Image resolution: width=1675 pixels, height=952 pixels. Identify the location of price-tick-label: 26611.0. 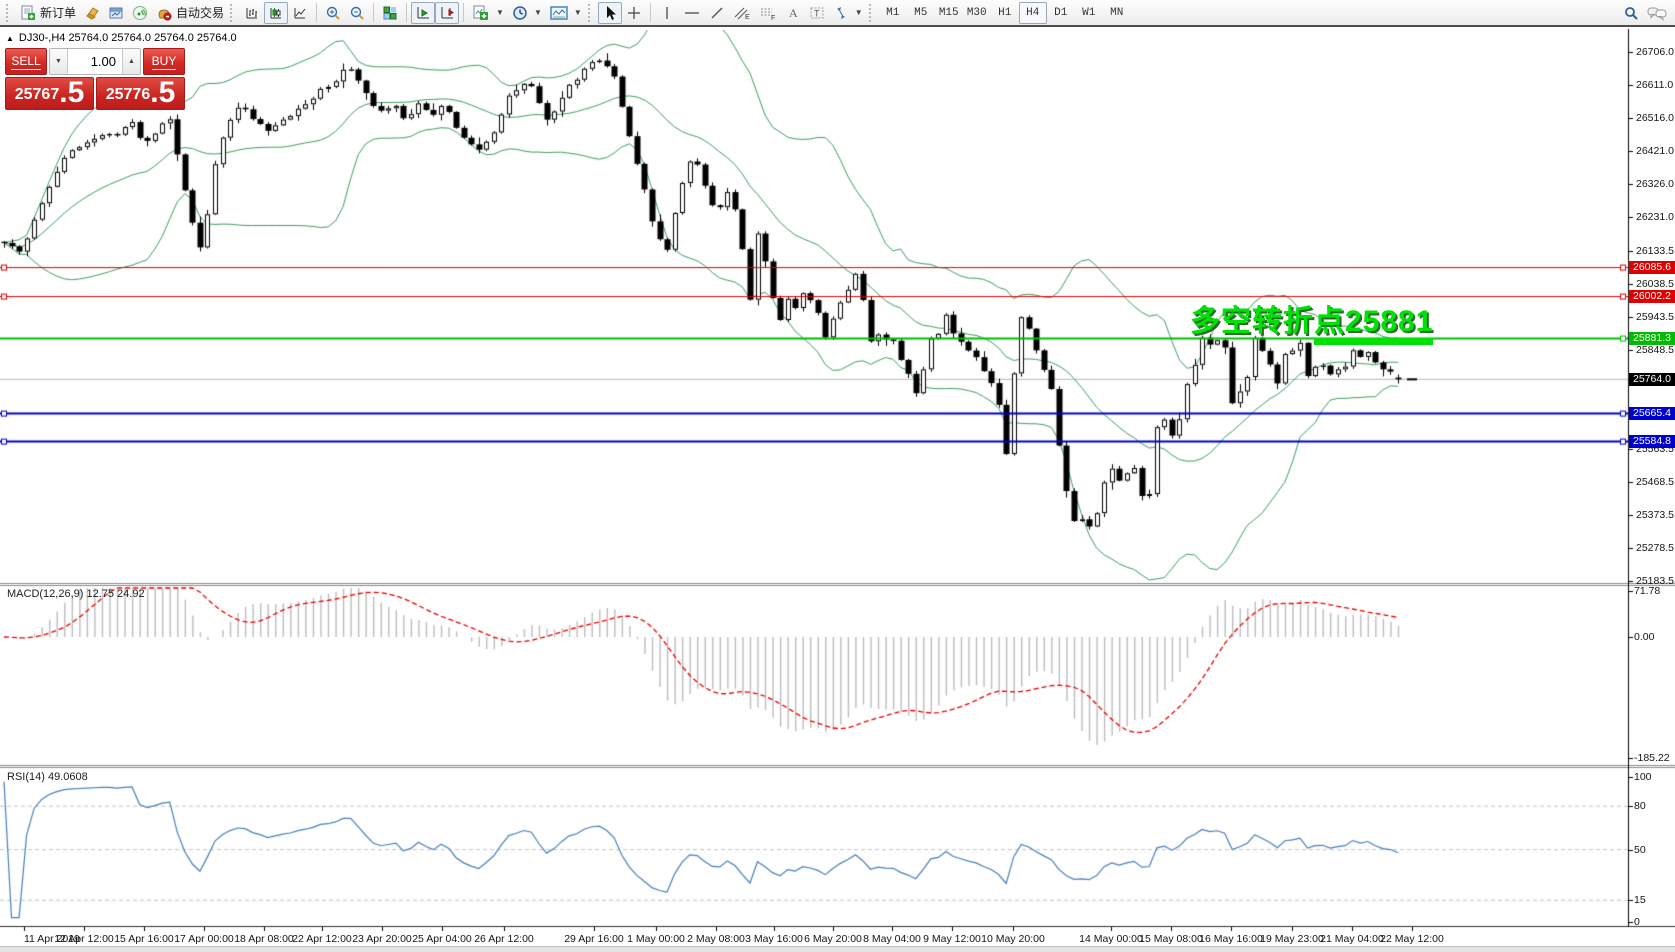
(1655, 85).